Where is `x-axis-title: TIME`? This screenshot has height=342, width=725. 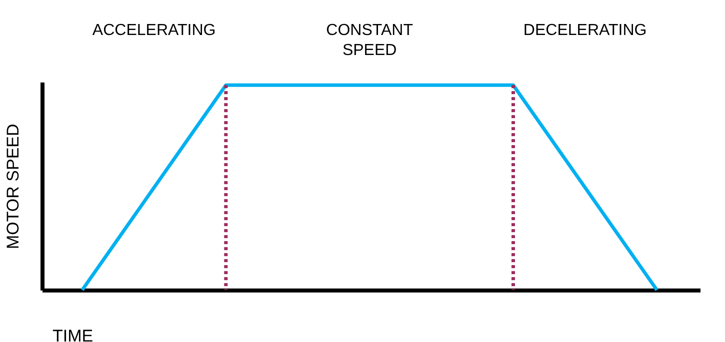 x-axis-title: TIME is located at coordinates (73, 334).